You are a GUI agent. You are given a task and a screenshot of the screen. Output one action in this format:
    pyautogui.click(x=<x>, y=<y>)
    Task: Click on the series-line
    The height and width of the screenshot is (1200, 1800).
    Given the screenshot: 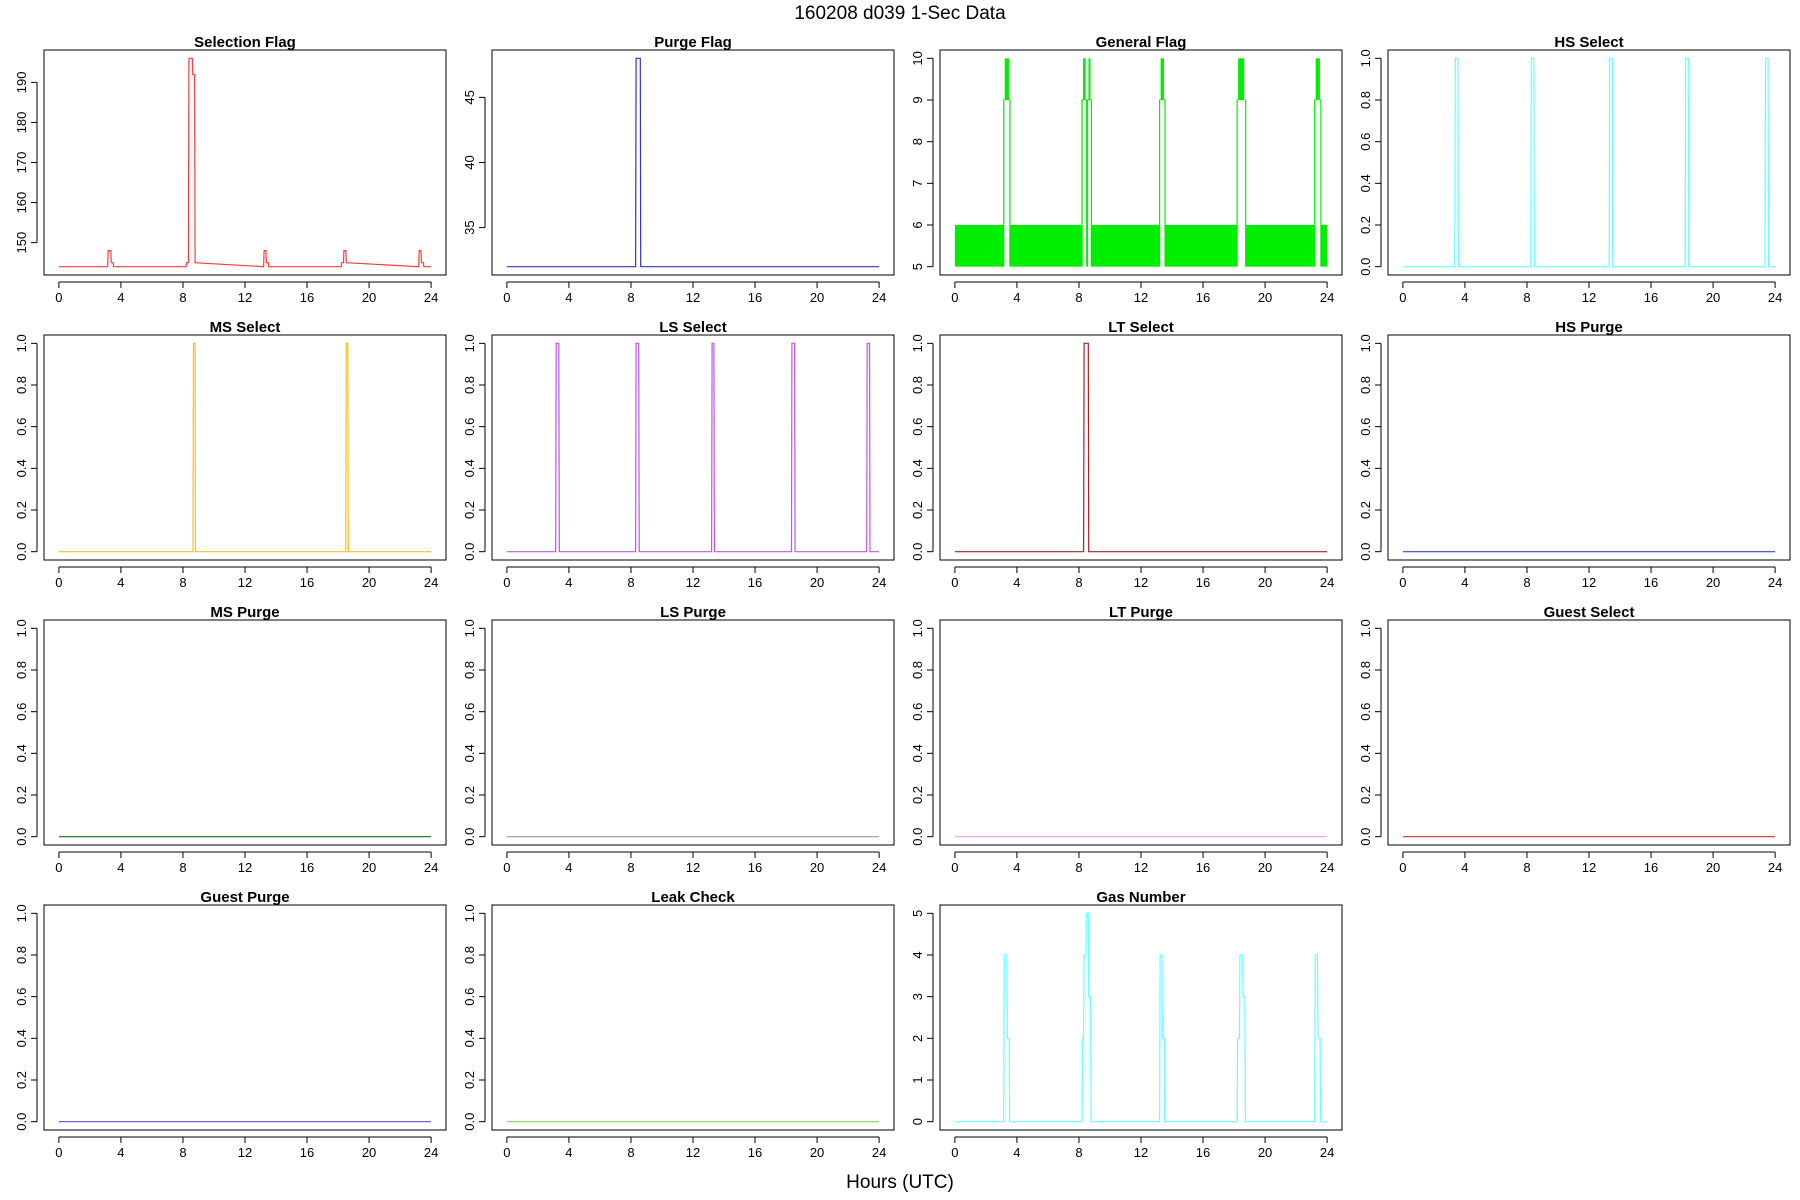 What is the action you would take?
    pyautogui.click(x=1589, y=162)
    